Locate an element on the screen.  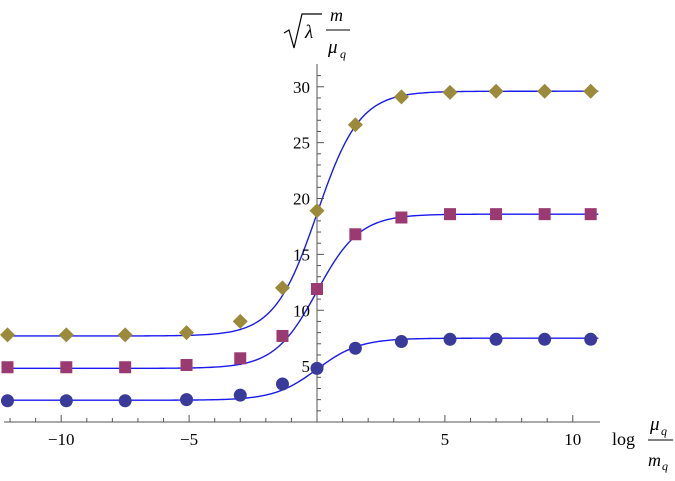
x-label-log: log is located at coordinates (623, 439).